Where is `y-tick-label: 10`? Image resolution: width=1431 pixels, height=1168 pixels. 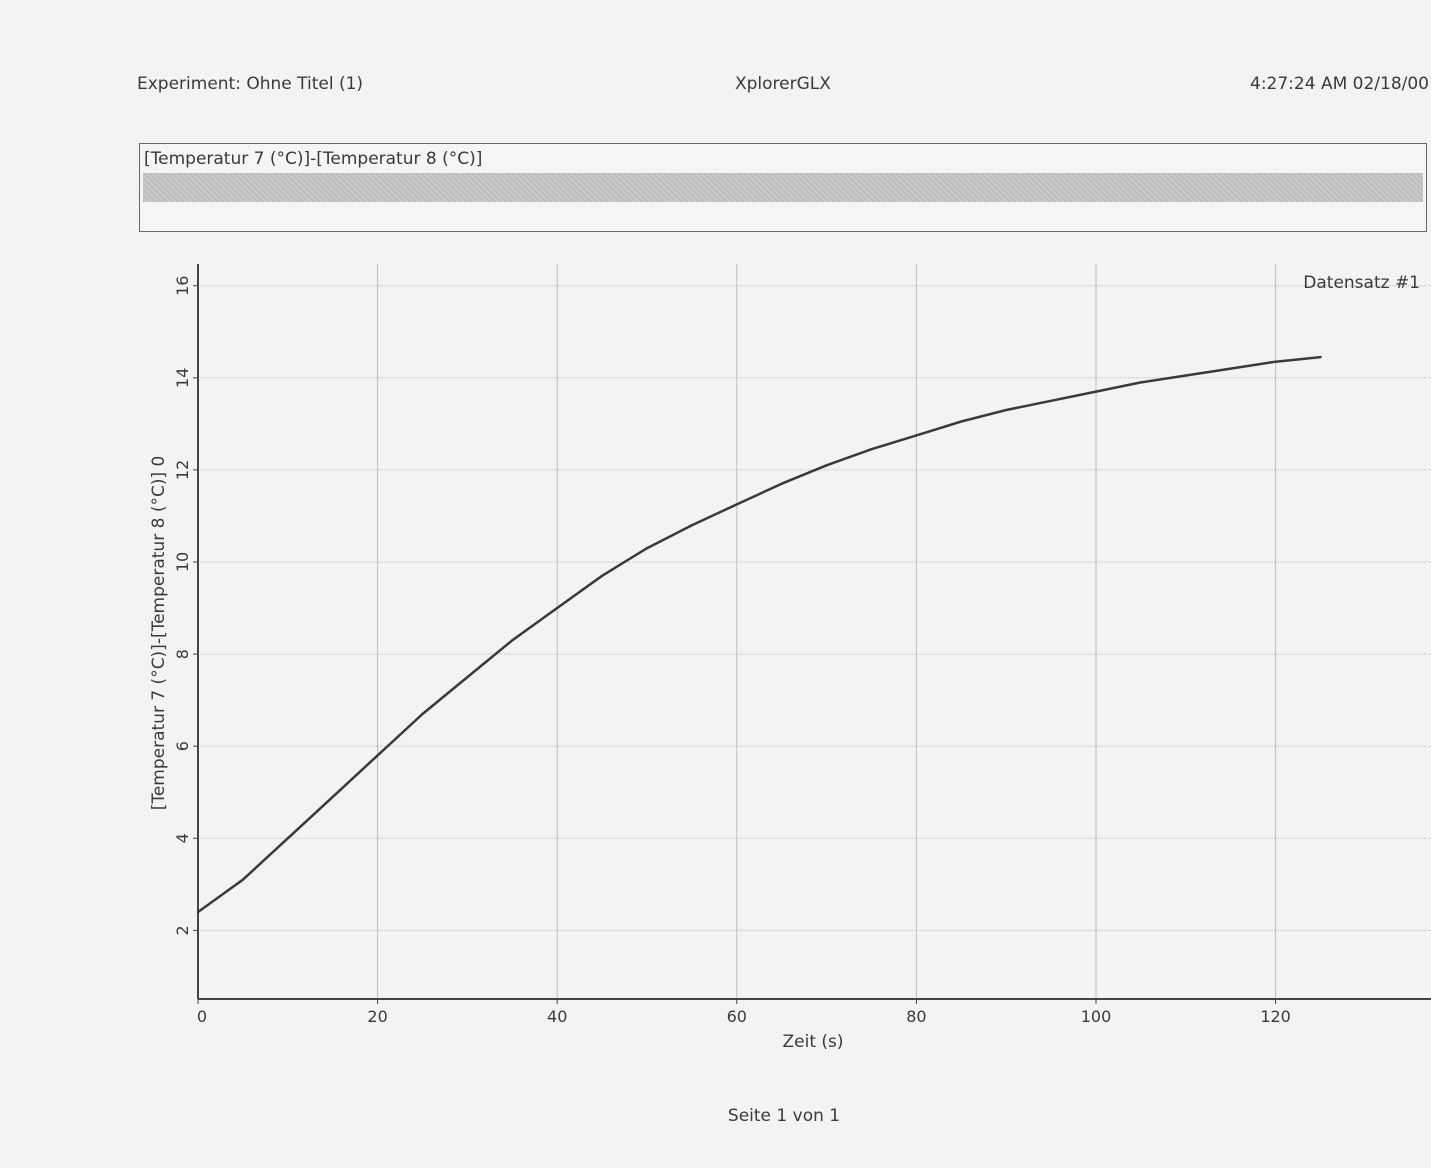 y-tick-label: 10 is located at coordinates (182, 562).